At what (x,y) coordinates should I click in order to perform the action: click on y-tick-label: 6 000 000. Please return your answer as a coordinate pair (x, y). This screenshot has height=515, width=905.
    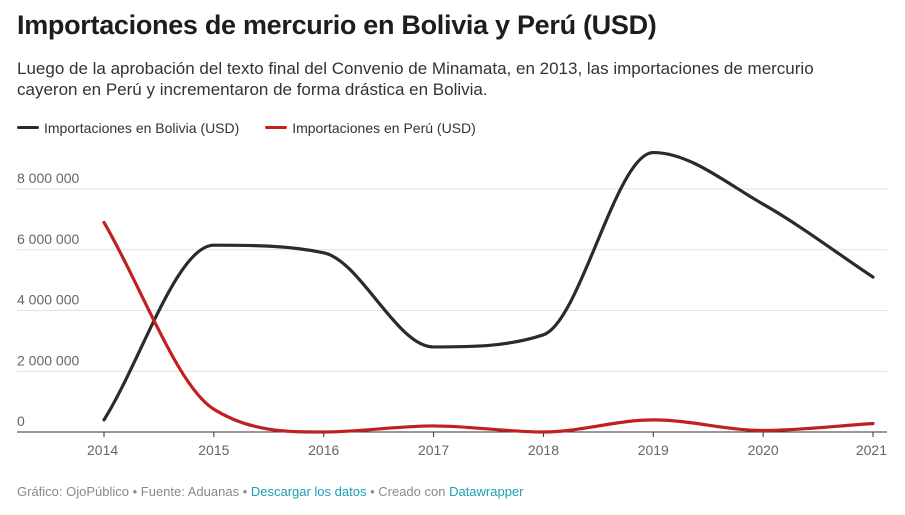
    Looking at the image, I should click on (48, 239).